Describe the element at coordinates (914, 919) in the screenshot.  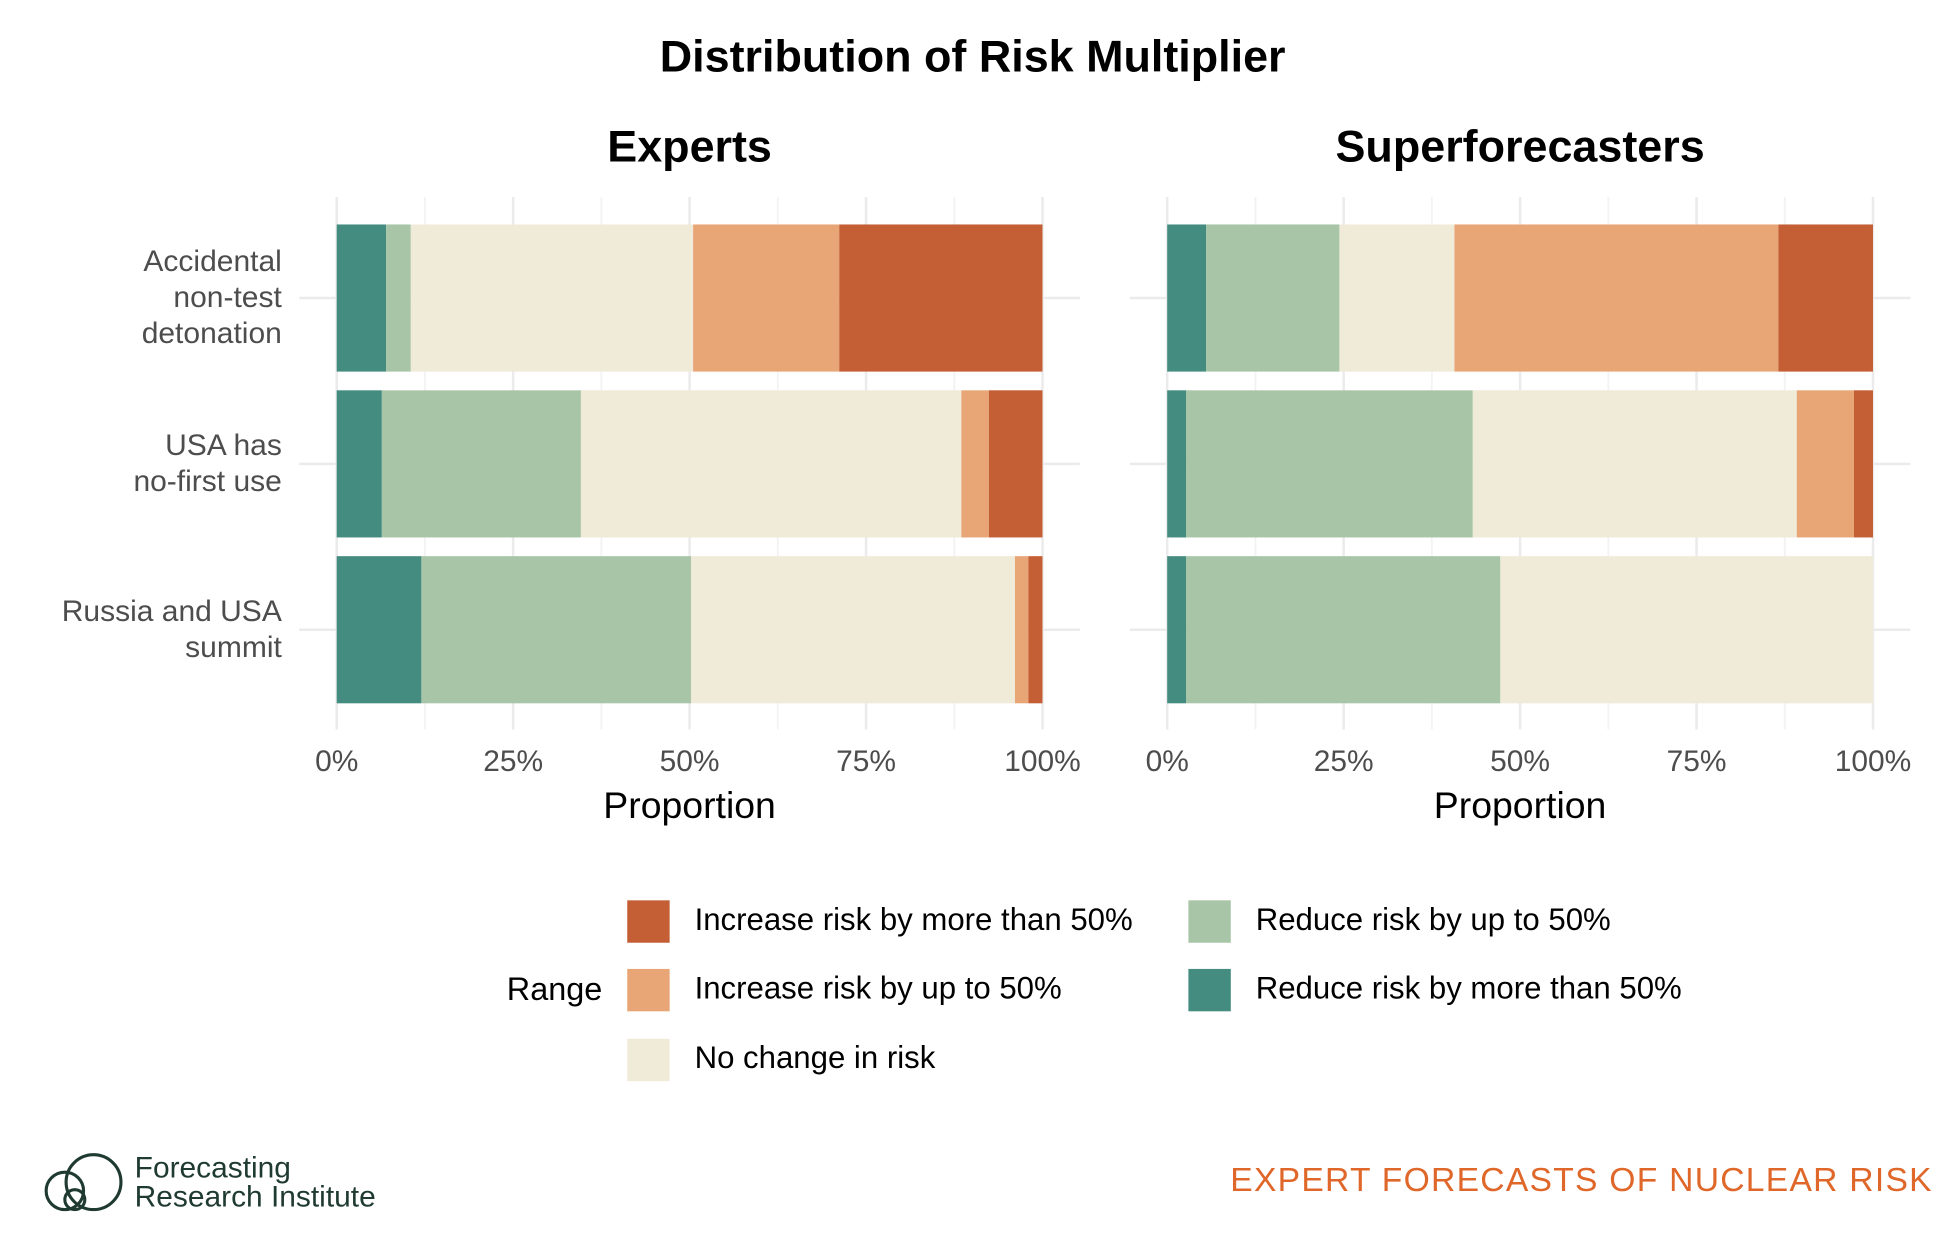
I see `legend-label: Increase risk by more than 50%` at that location.